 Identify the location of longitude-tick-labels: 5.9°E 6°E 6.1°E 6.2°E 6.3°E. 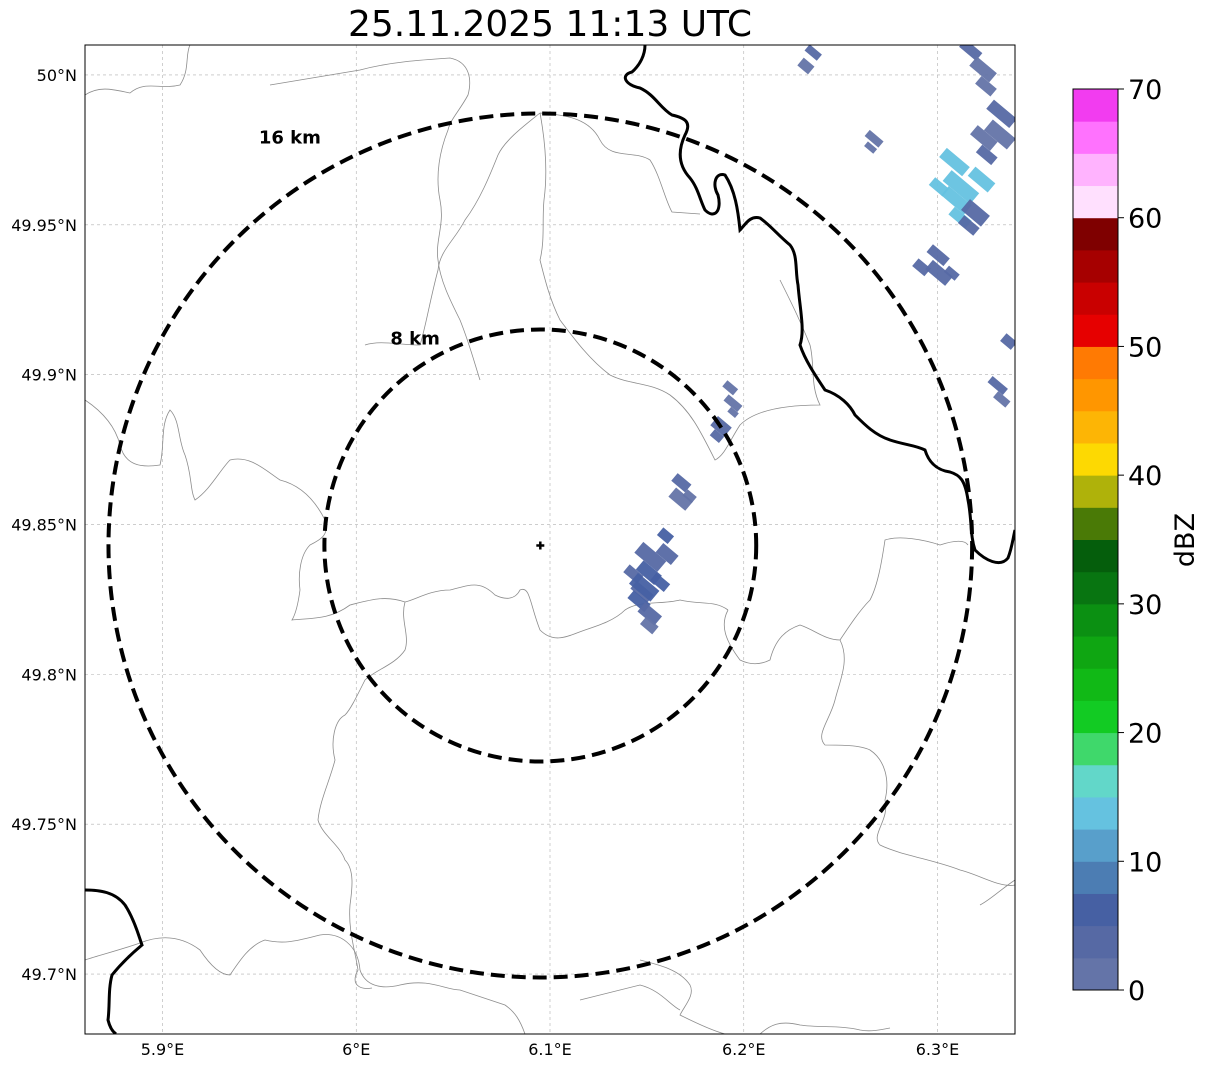
(550, 1049).